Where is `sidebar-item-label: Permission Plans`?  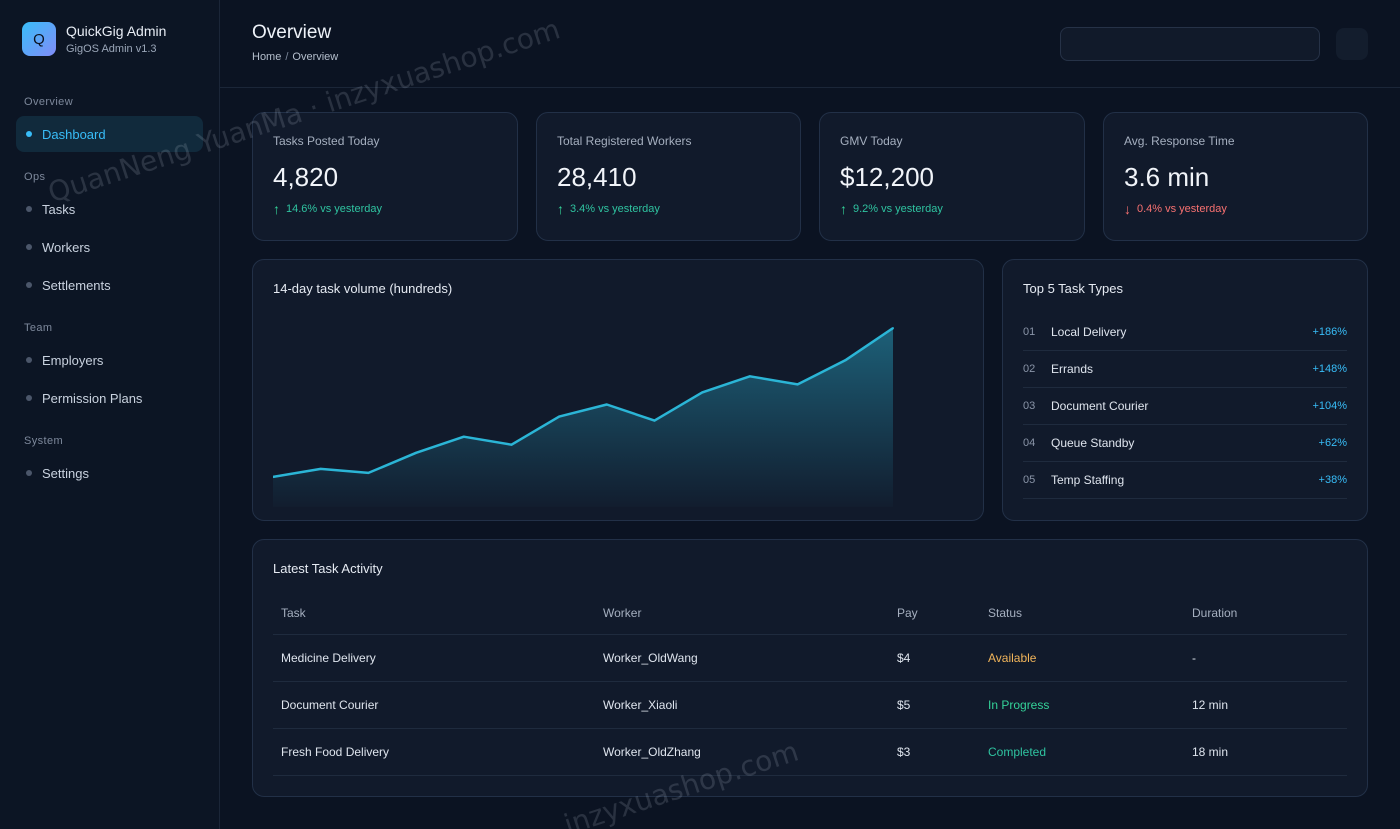 sidebar-item-label: Permission Plans is located at coordinates (92, 398).